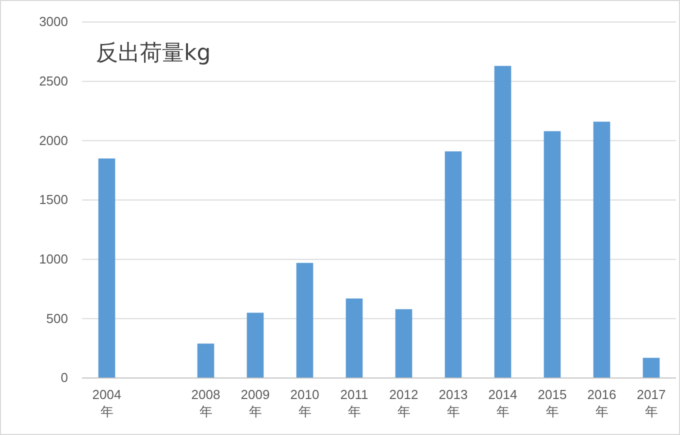 Image resolution: width=680 pixels, height=435 pixels. What do you see at coordinates (354, 403) in the screenshot?
I see `x-tick-label: 2011年` at bounding box center [354, 403].